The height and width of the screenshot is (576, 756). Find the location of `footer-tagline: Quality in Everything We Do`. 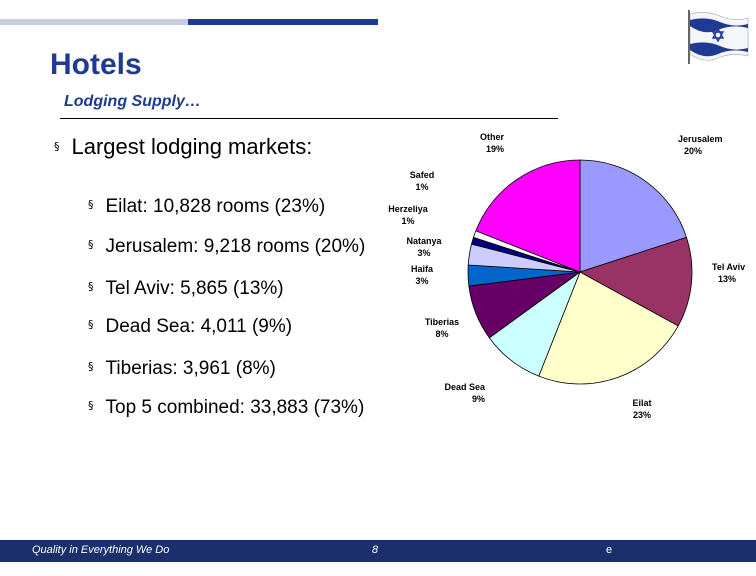

footer-tagline: Quality in Everything We Do is located at coordinates (101, 550).